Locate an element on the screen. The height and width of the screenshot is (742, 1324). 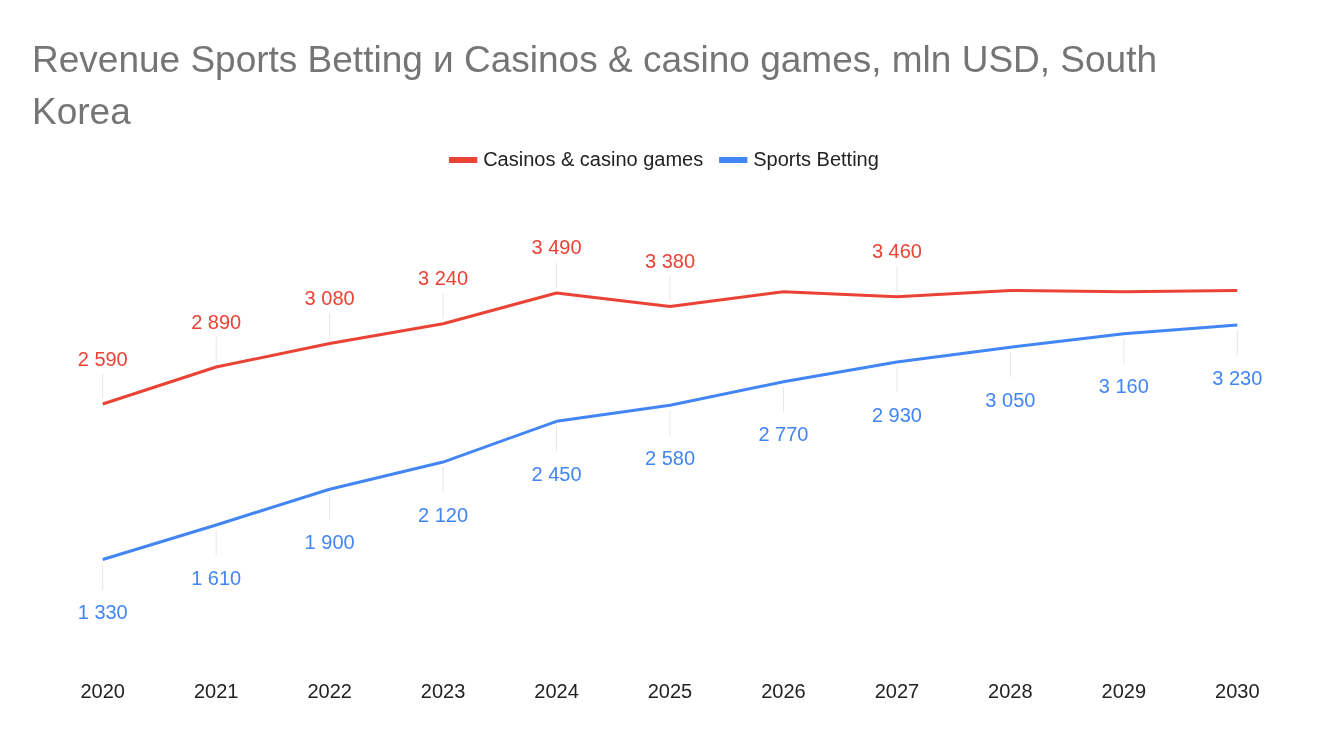
data-label: 2 770 is located at coordinates (783, 434).